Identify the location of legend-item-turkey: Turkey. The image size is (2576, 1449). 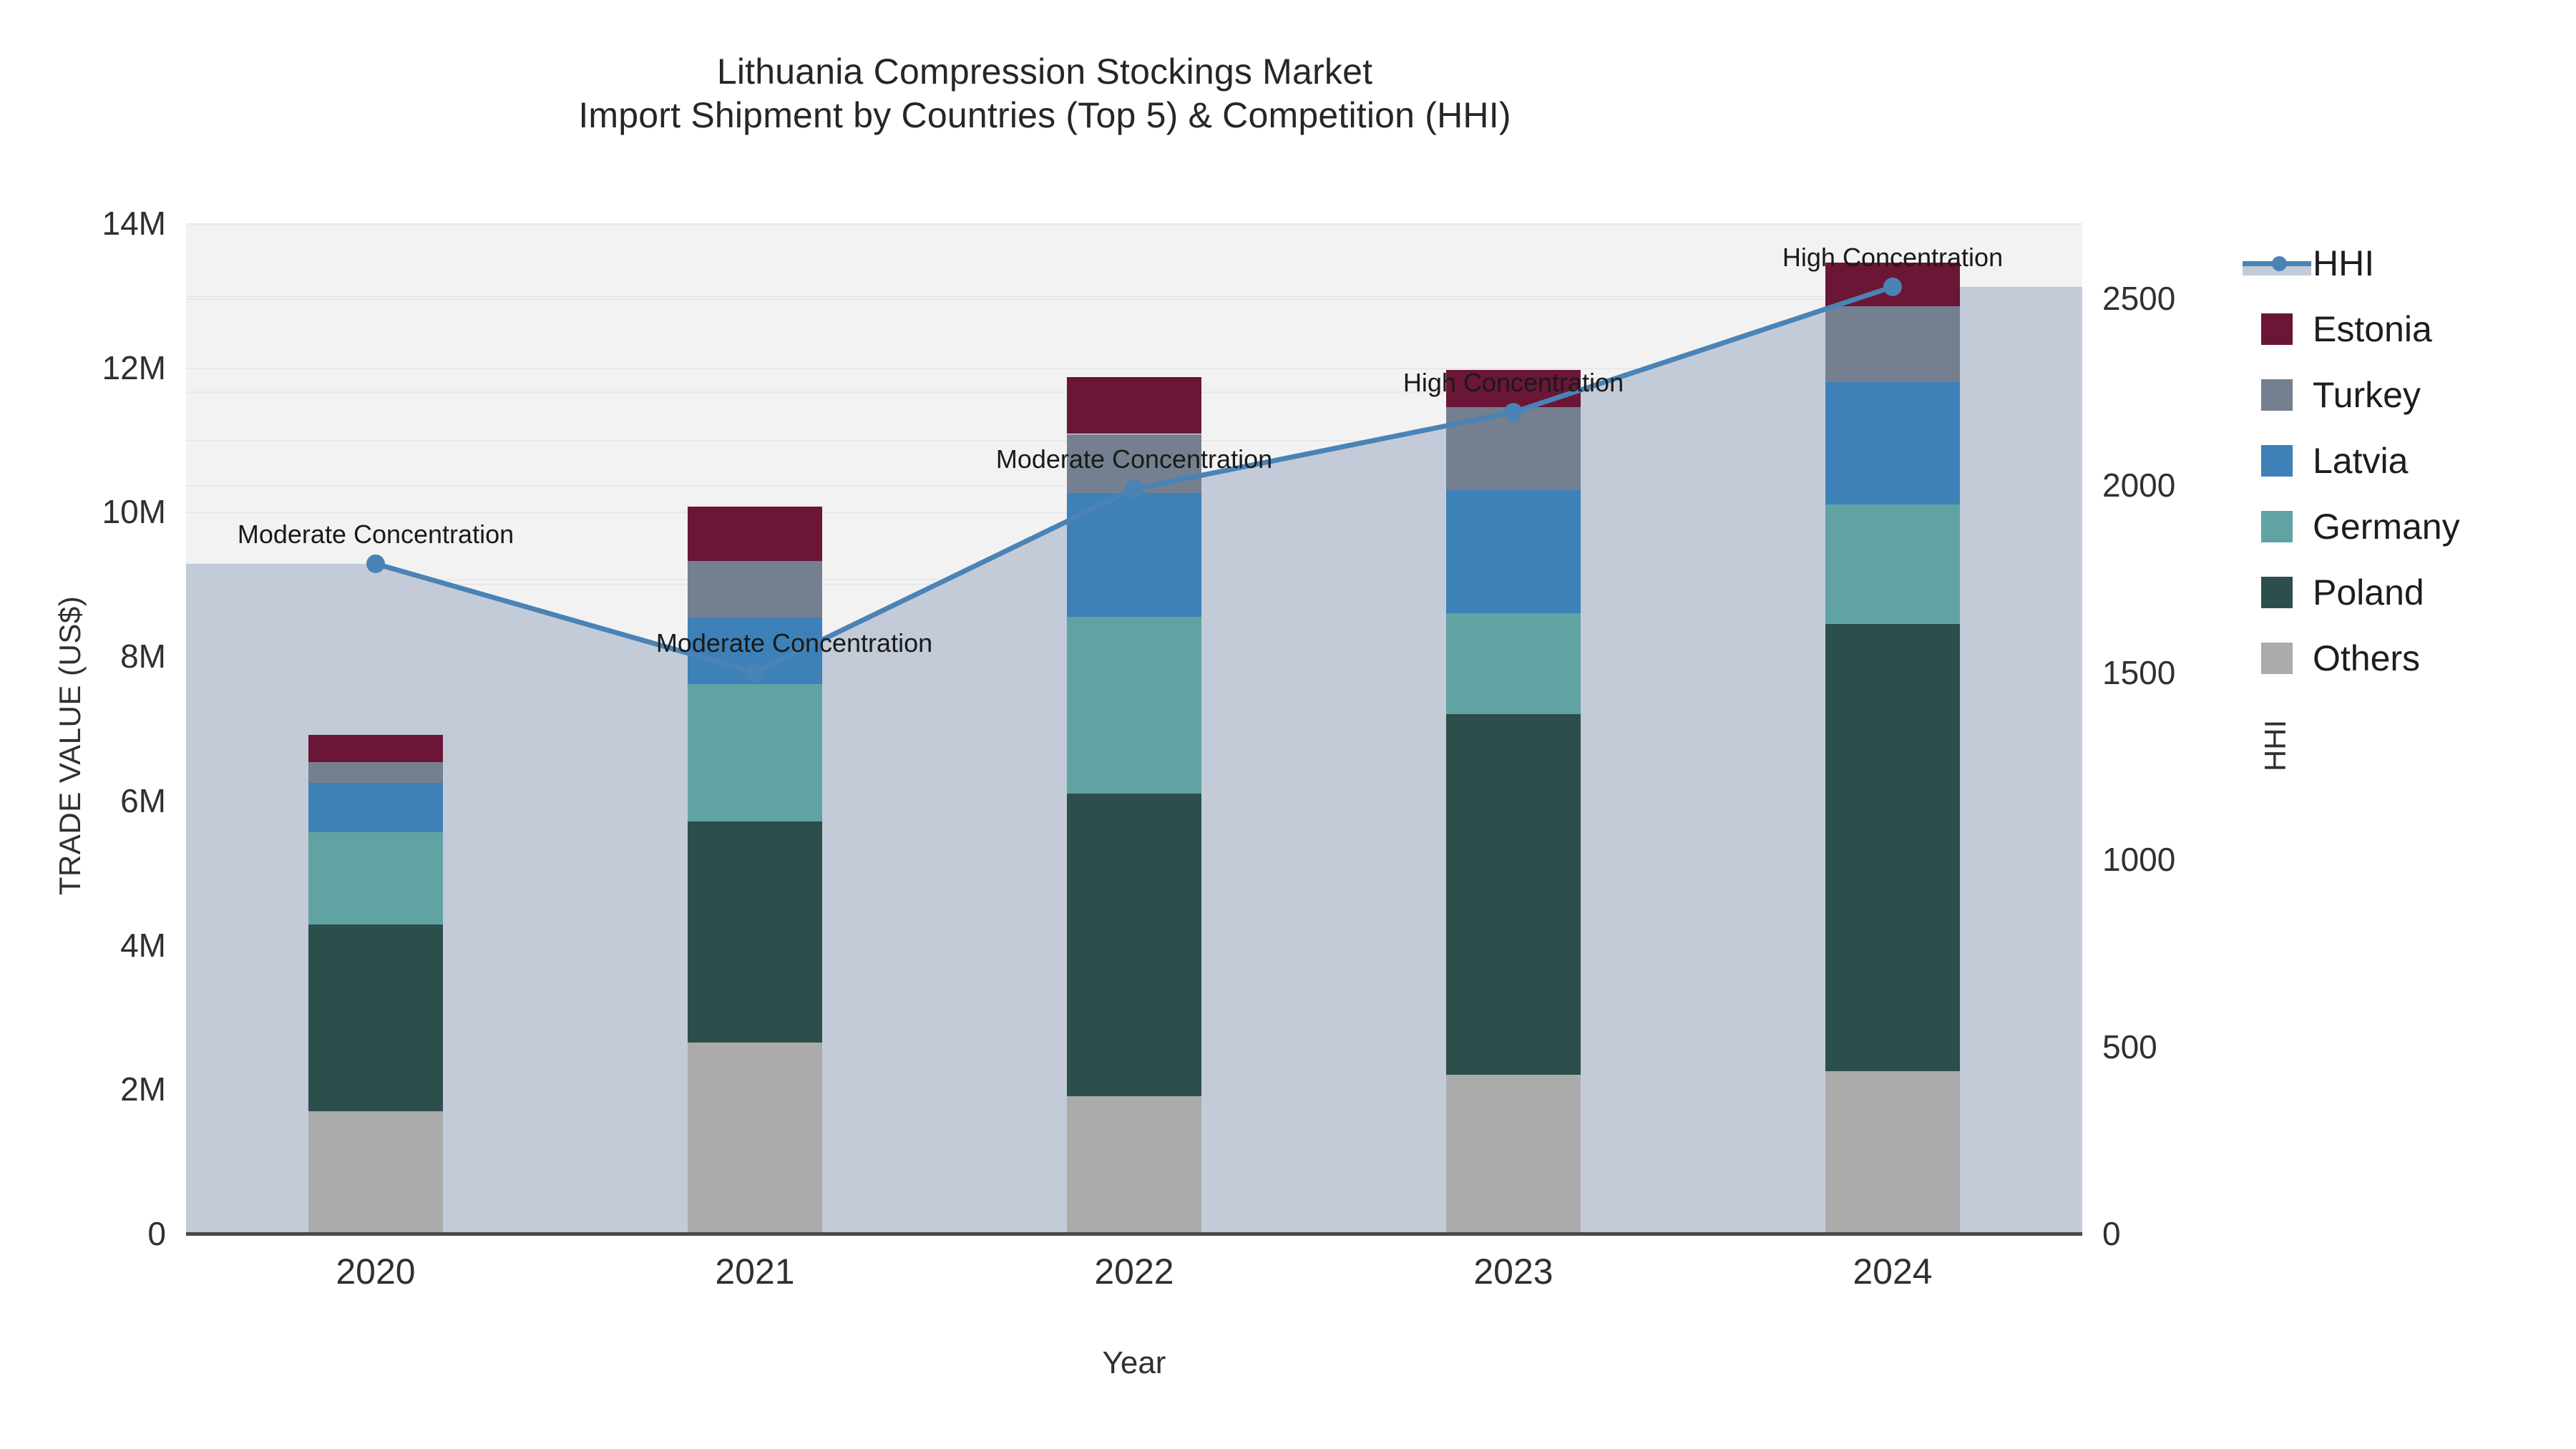
(2415, 395).